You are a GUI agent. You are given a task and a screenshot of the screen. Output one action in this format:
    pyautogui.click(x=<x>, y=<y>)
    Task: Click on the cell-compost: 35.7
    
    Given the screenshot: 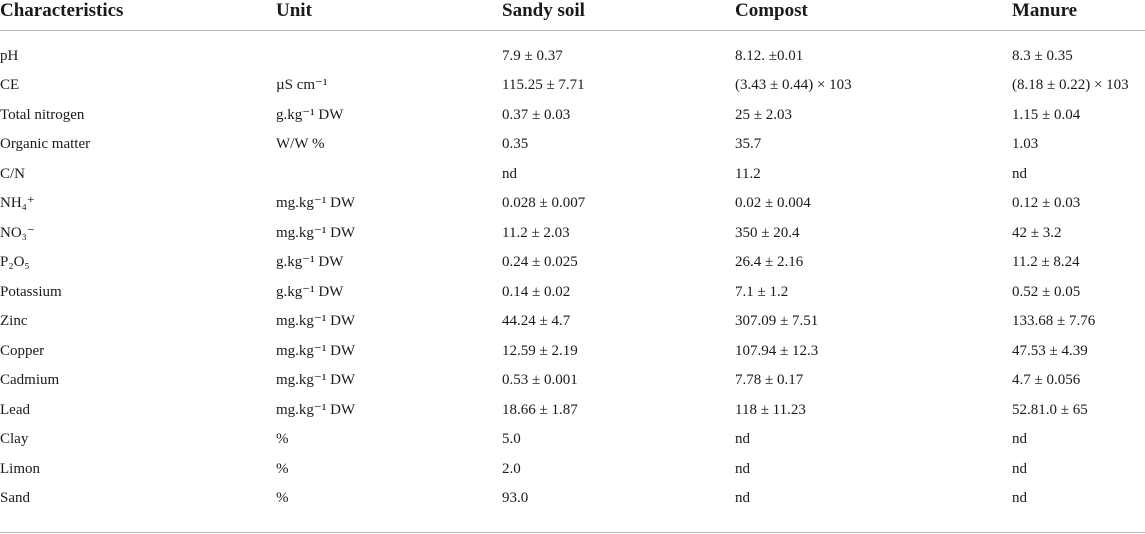 What is the action you would take?
    pyautogui.click(x=748, y=144)
    